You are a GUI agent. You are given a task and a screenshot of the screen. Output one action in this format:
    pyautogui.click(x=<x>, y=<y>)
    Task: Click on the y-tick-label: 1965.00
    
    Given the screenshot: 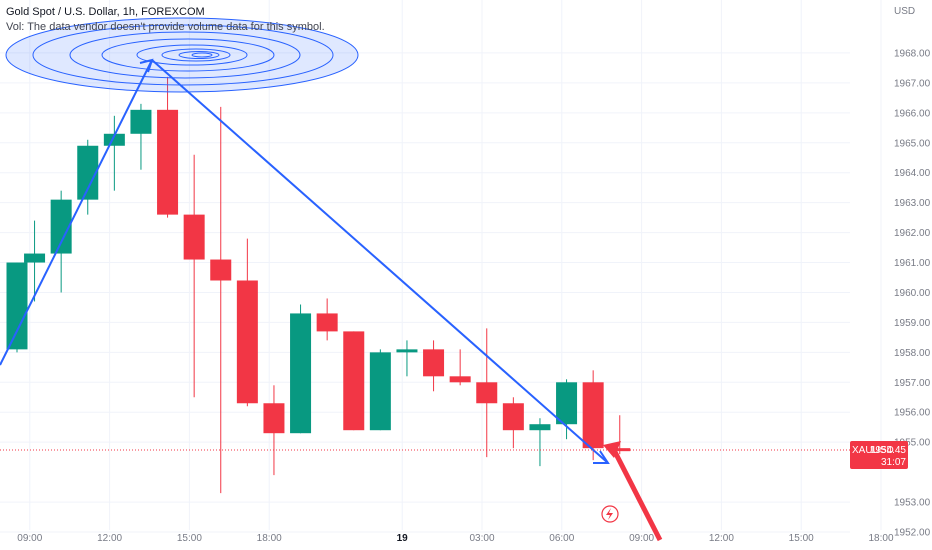 What is the action you would take?
    pyautogui.click(x=912, y=143)
    